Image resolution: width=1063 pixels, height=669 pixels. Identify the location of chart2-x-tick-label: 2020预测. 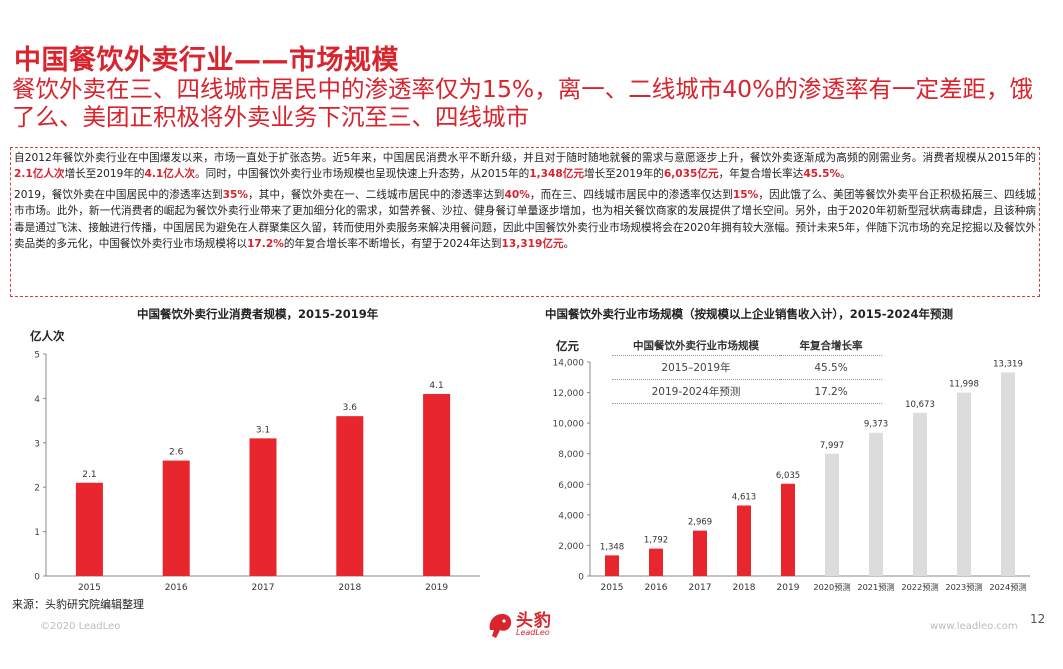
(831, 587).